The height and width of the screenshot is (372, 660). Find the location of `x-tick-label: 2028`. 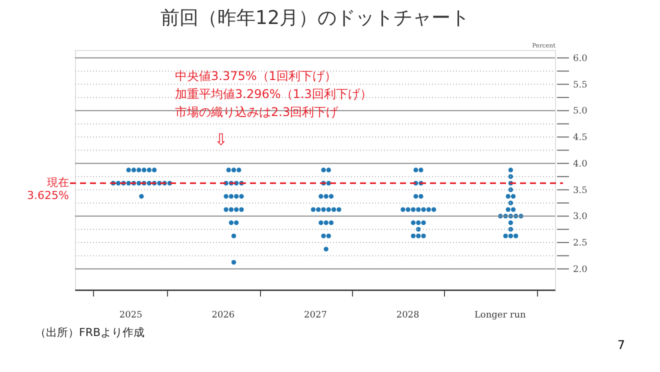

x-tick-label: 2028 is located at coordinates (408, 315).